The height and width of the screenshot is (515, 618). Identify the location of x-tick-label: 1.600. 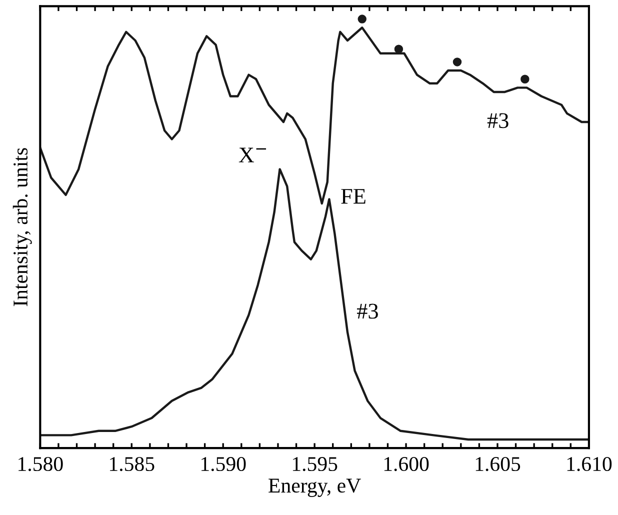
(406, 464).